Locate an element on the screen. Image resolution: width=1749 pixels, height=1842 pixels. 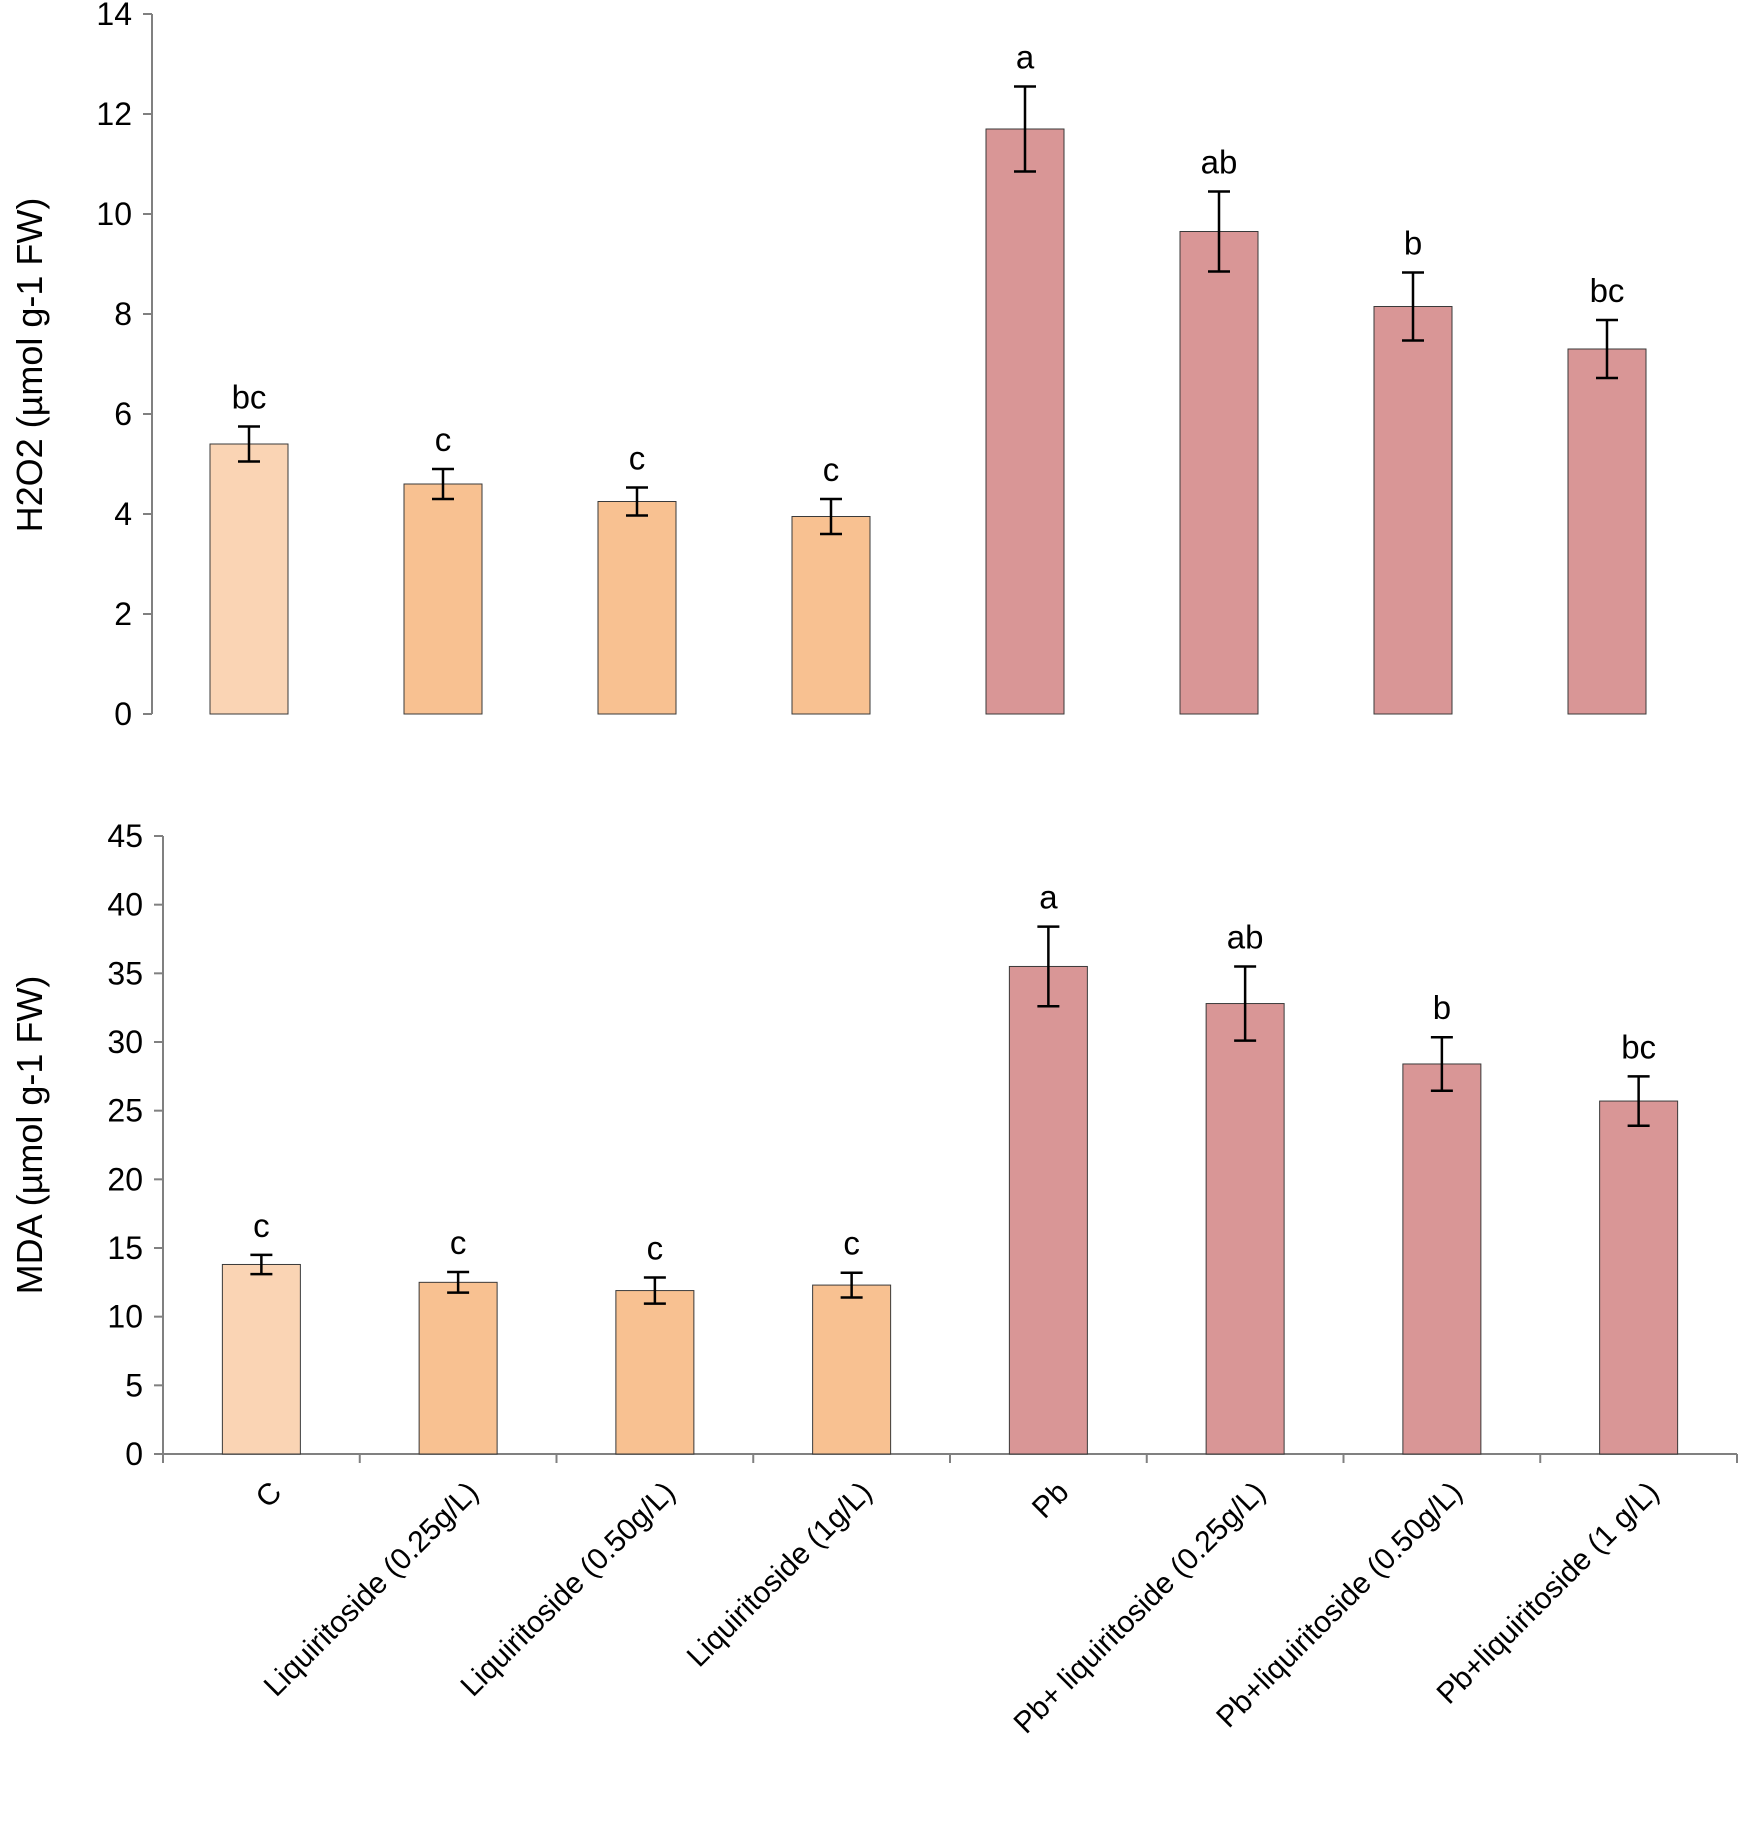
y-axis-title: H2O2 (µmol g-1 FW) is located at coordinates (29, 365).